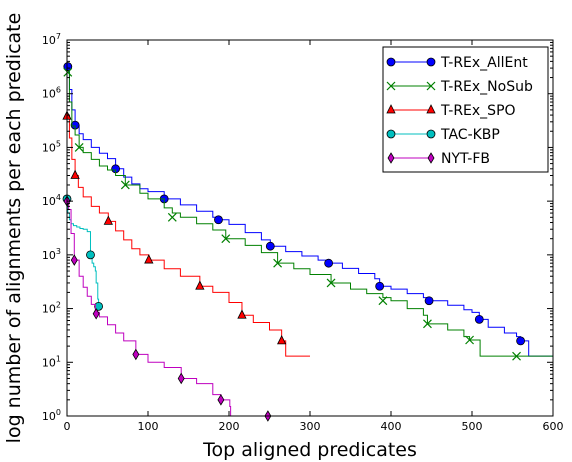 This screenshot has width=572, height=462. I want to click on data-point-tac-kbp, so click(90, 255).